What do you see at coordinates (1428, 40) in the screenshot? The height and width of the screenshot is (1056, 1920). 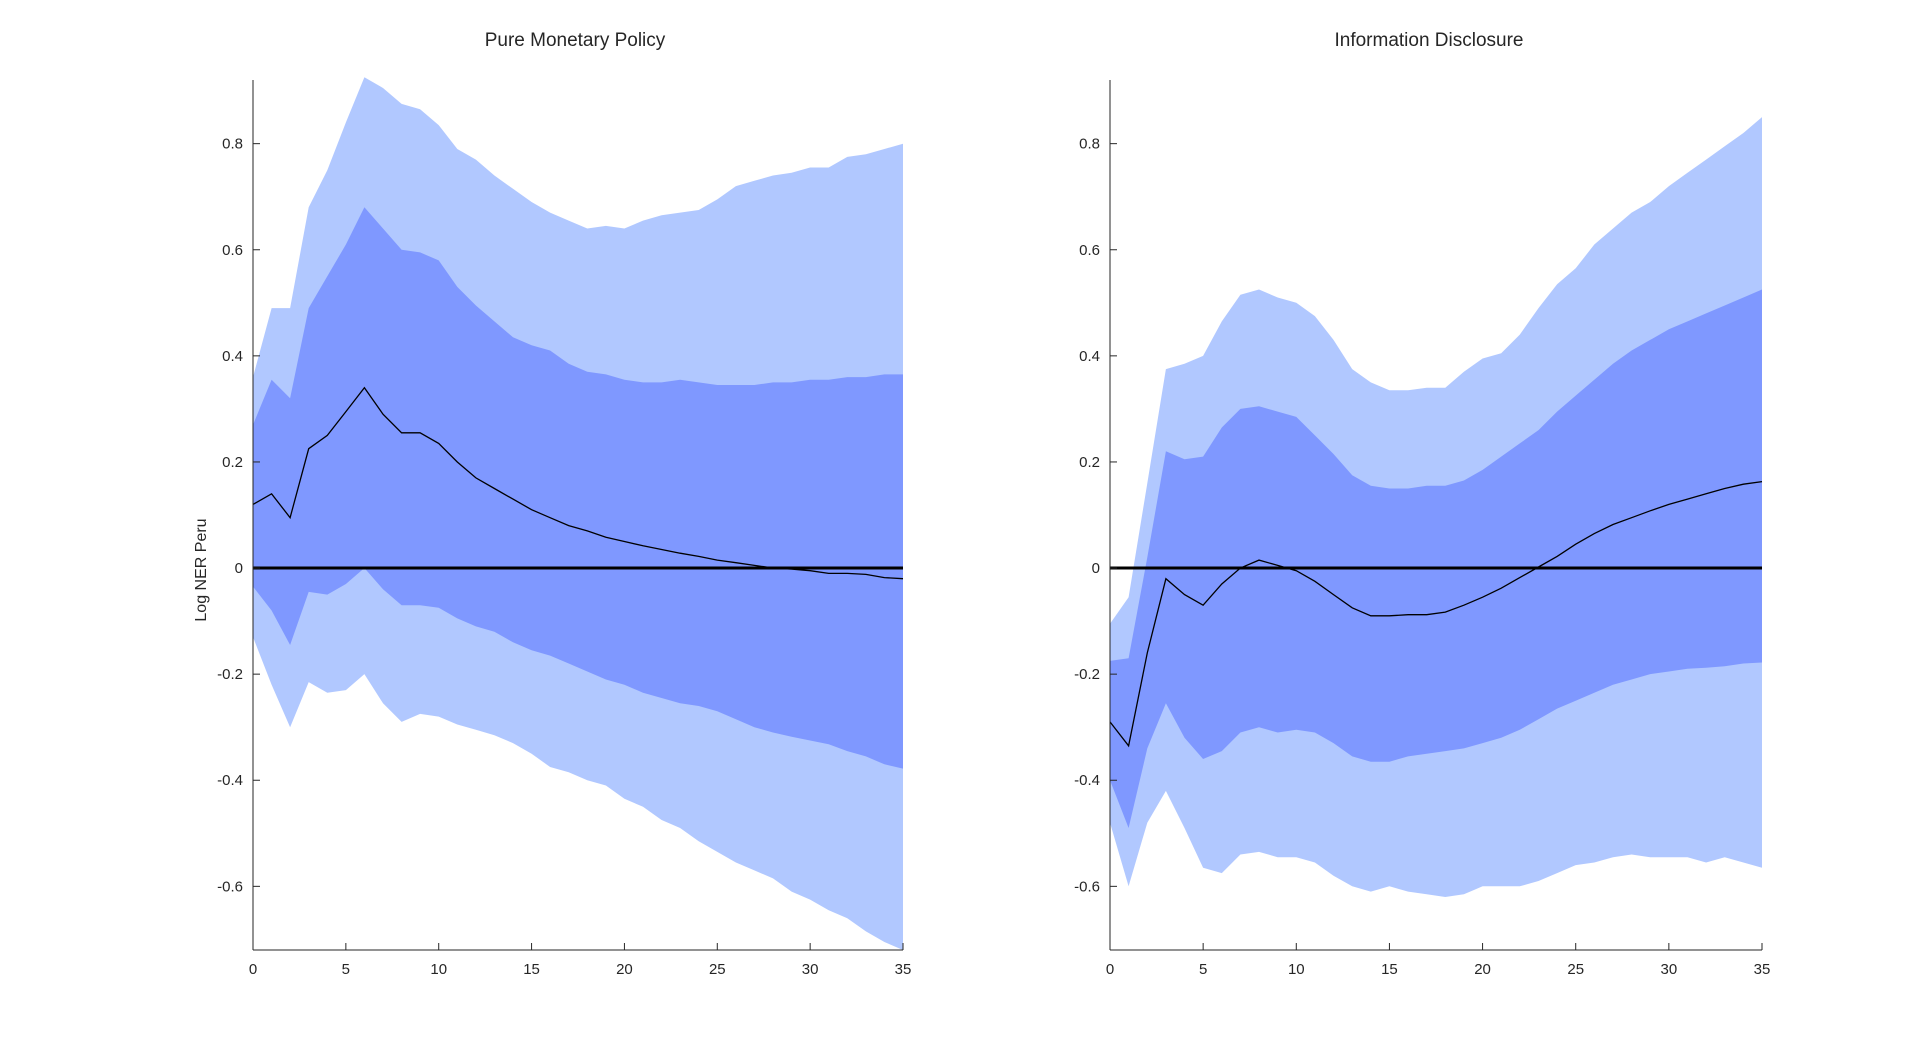 I see `panel-title: Information Disclosure` at bounding box center [1428, 40].